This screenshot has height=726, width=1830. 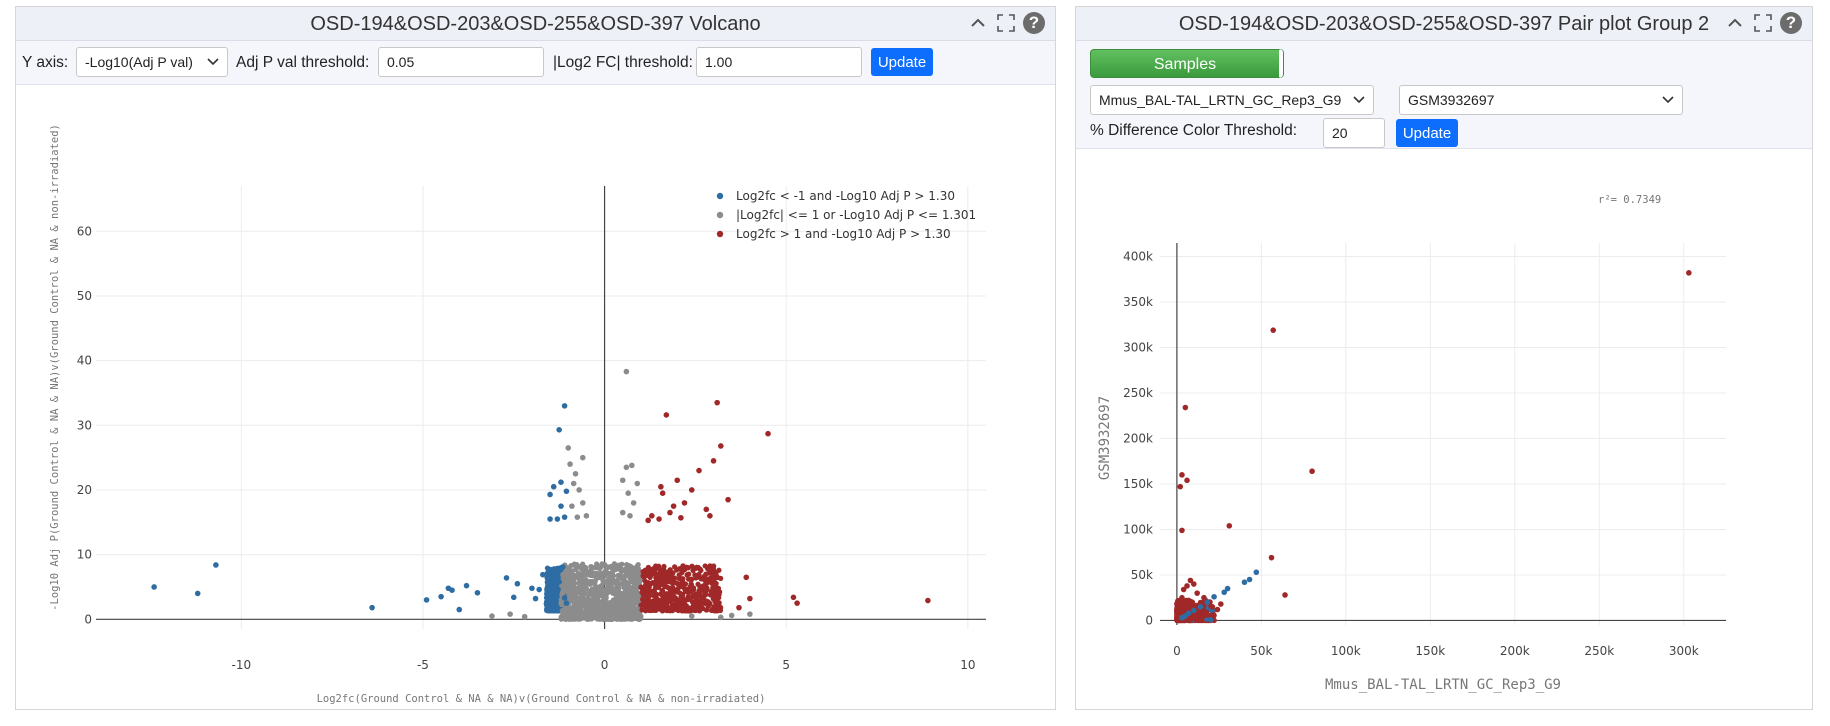 I want to click on adj-p-threshold-input, so click(x=461, y=62).